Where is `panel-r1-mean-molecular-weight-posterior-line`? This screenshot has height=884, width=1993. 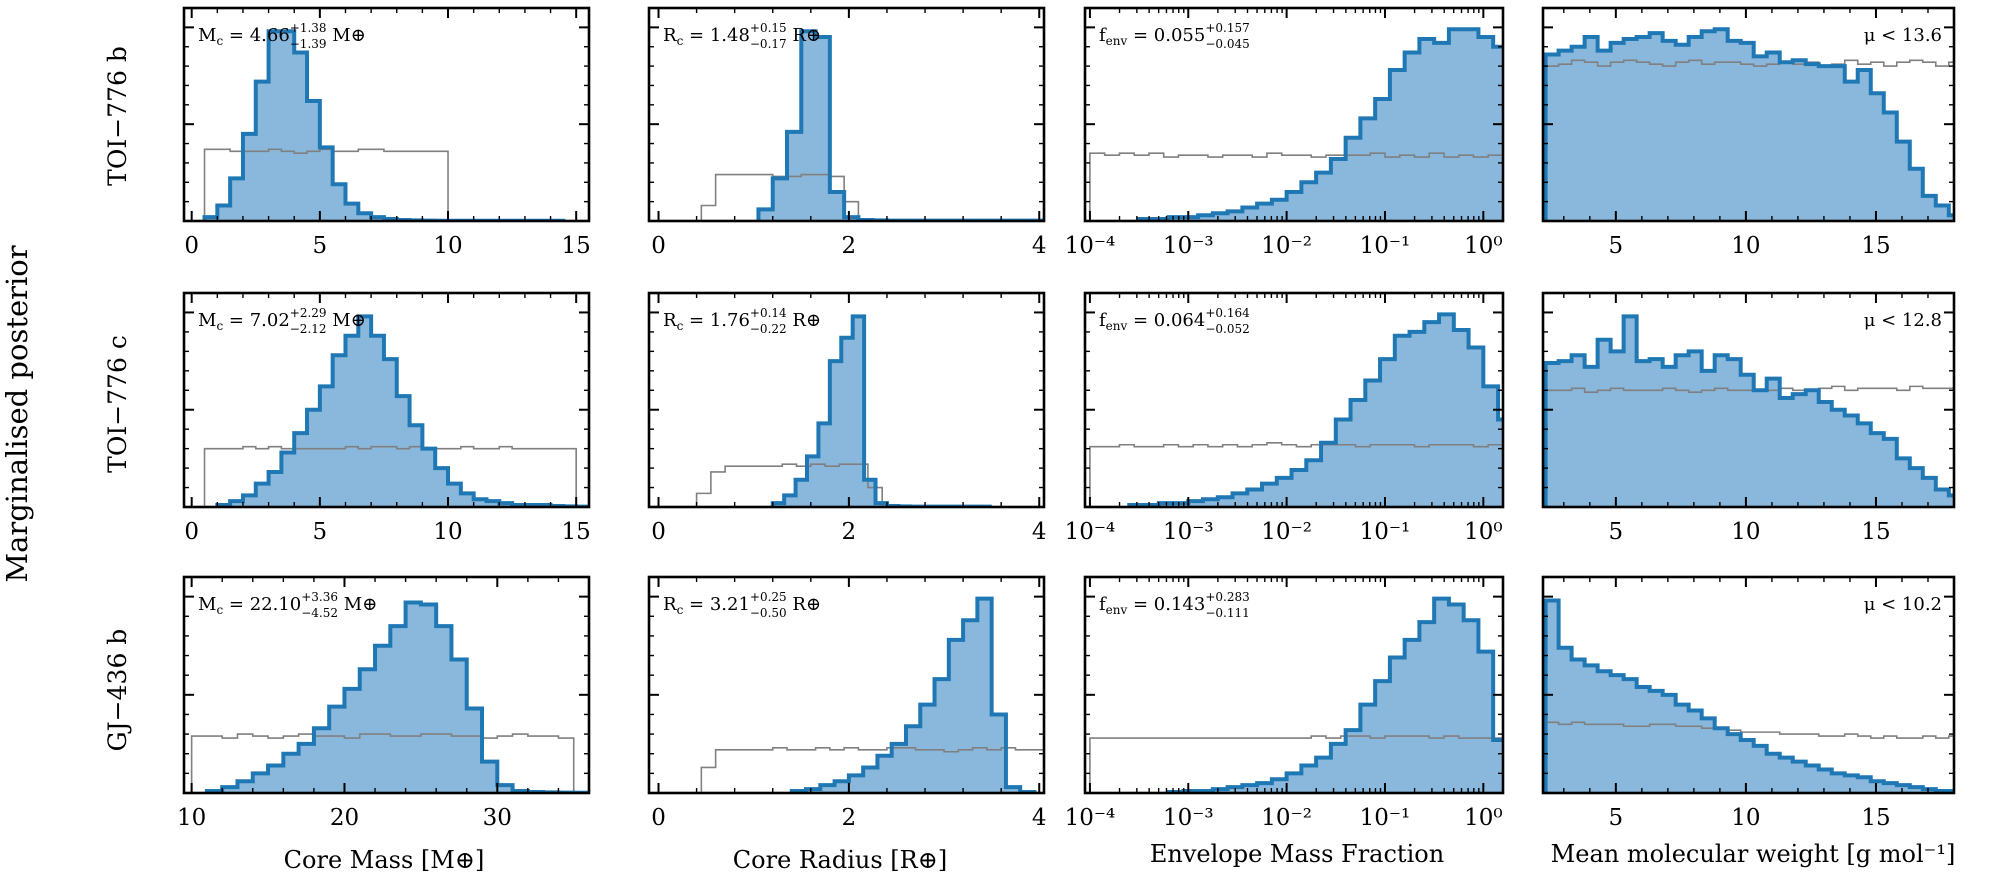 panel-r1-mean-molecular-weight-posterior-line is located at coordinates (1748, 410).